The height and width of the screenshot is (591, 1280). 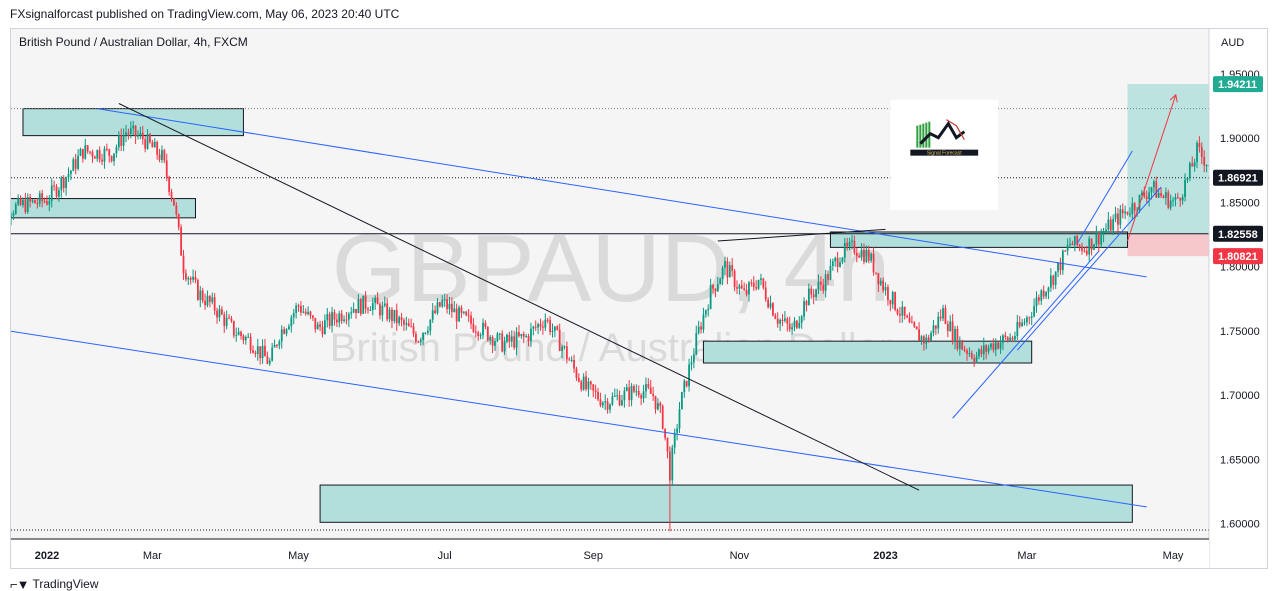 I want to click on logo-bull-bear, so click(x=942, y=132).